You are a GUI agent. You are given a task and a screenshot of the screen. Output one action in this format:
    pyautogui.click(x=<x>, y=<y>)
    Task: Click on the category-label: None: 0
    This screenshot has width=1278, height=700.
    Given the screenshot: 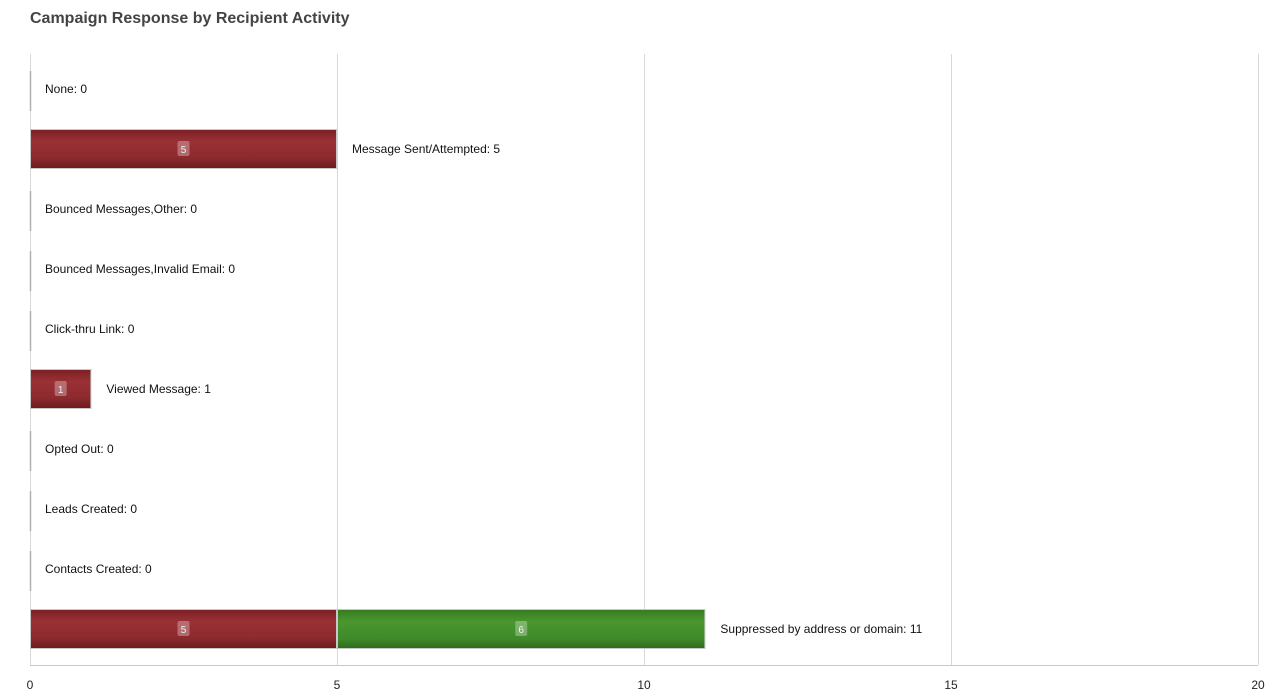 What is the action you would take?
    pyautogui.click(x=66, y=89)
    